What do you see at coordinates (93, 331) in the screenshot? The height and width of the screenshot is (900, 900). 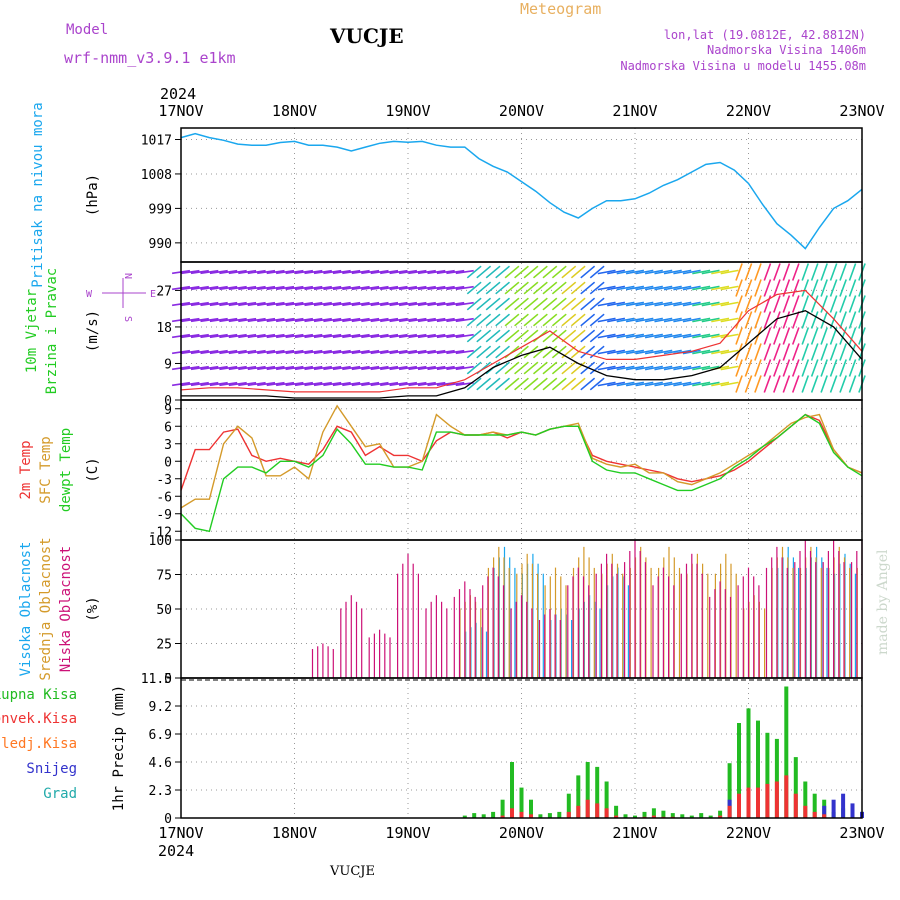 I see `unit-label: (m/s)` at bounding box center [93, 331].